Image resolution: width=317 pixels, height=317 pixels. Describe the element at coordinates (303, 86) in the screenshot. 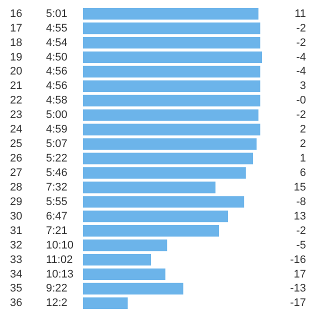

I see `text: 3` at that location.